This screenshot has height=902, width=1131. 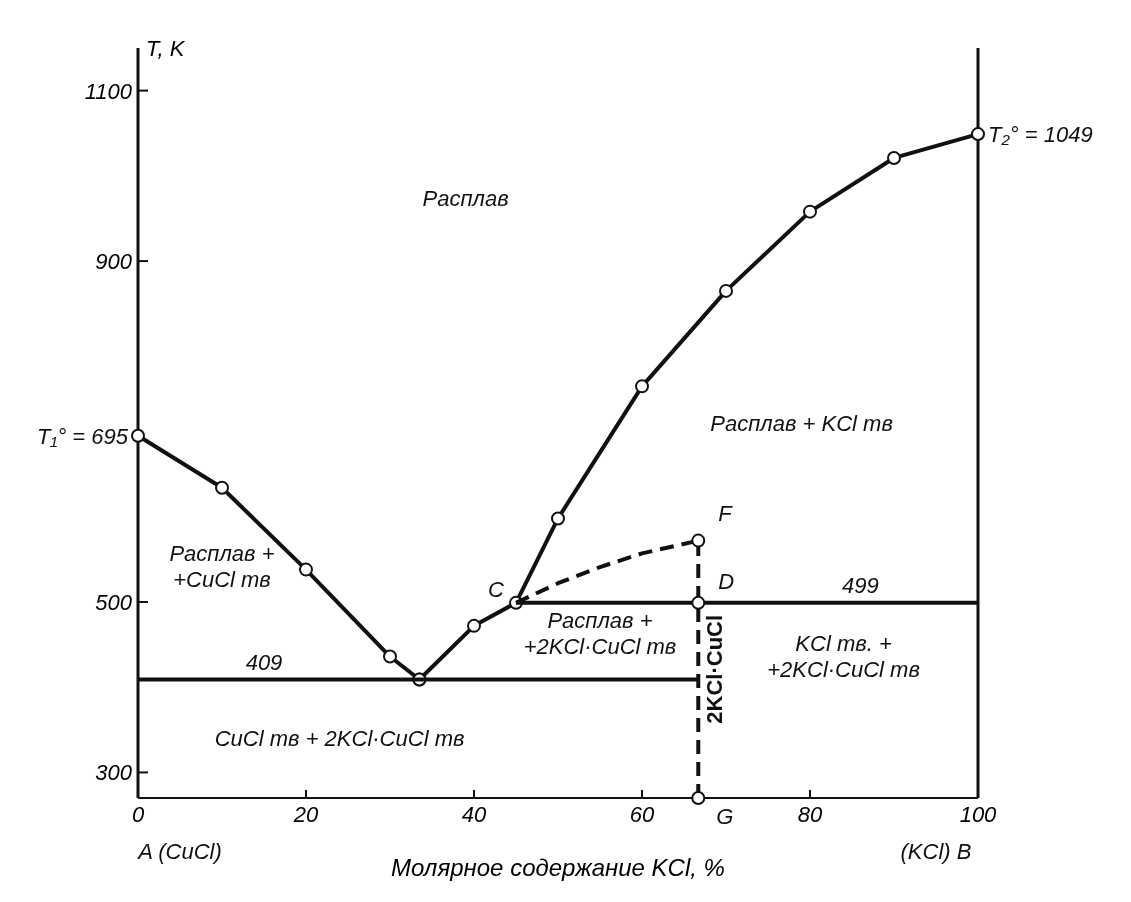 What do you see at coordinates (166, 48) in the screenshot?
I see `y-axis-title: T, K` at bounding box center [166, 48].